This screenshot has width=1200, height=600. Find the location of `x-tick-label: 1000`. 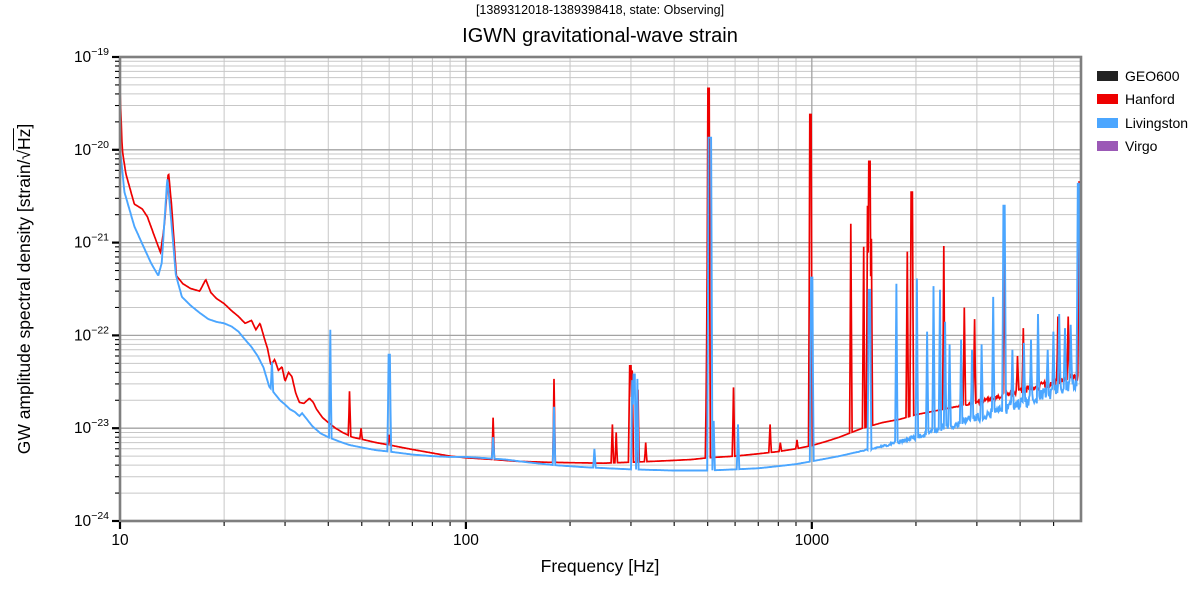

x-tick-label: 1000 is located at coordinates (812, 540).